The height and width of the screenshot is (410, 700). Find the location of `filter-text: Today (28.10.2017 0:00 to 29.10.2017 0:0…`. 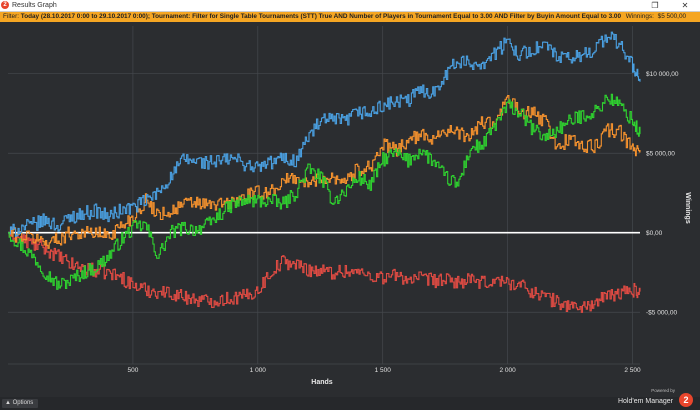

filter-text: Today (28.10.2017 0:00 to 29.10.2017 0:0… is located at coordinates (321, 16).